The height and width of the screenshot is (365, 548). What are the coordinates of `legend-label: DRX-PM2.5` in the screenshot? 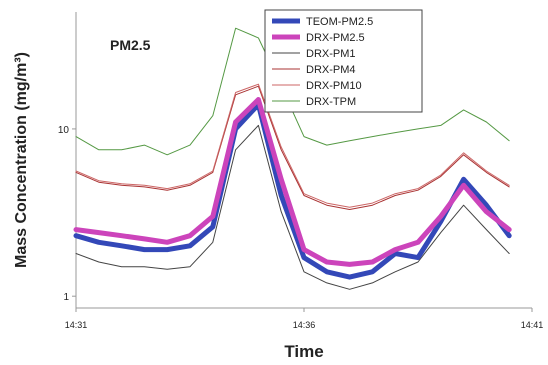 It's located at (335, 38).